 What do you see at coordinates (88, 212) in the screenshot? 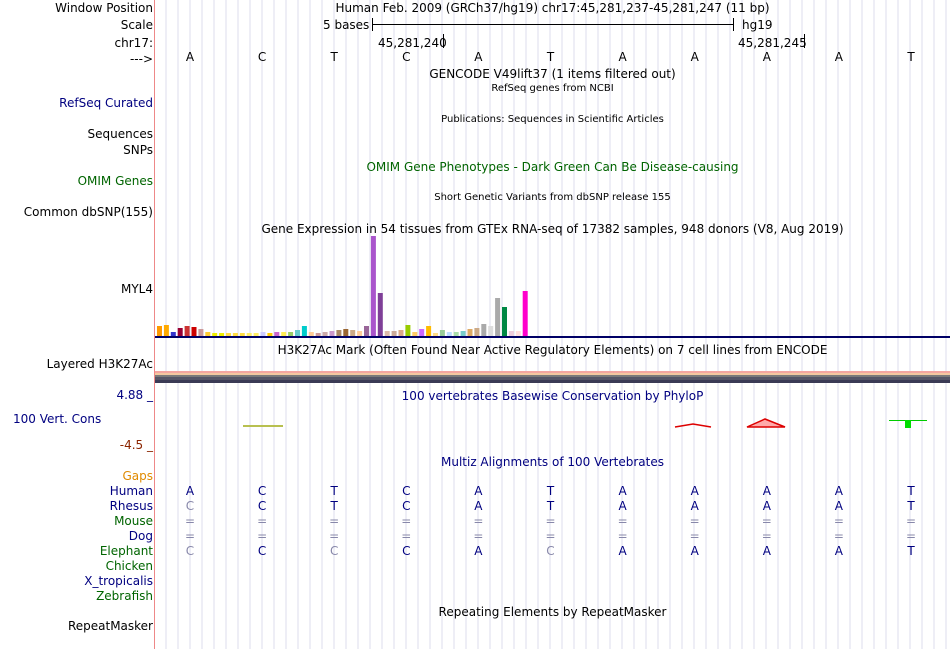
I see `dbsnp-label: Common dbSNP(155)` at bounding box center [88, 212].